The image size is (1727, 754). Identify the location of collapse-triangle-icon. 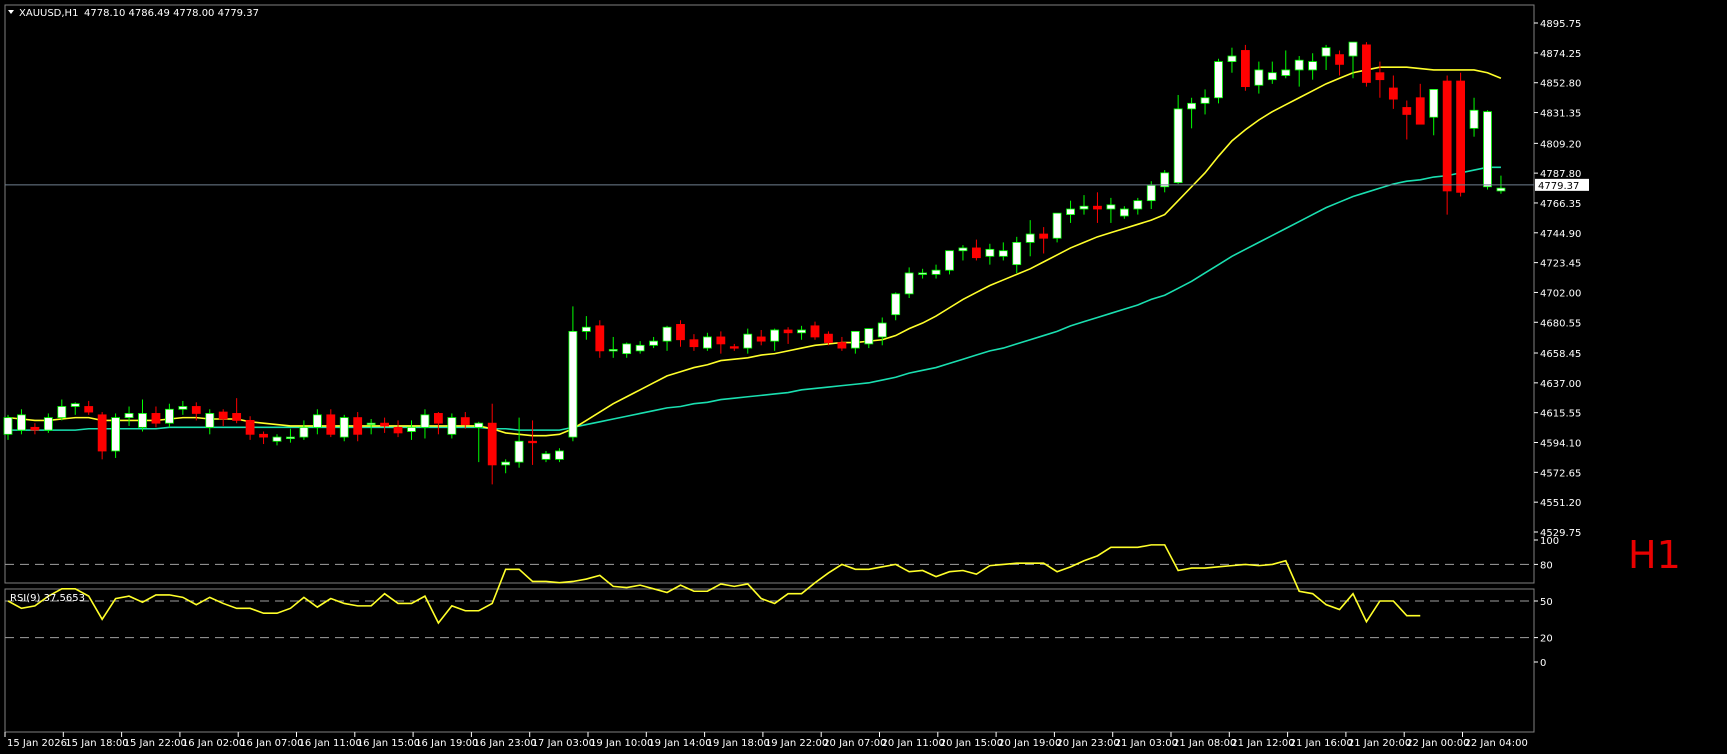
(11, 12).